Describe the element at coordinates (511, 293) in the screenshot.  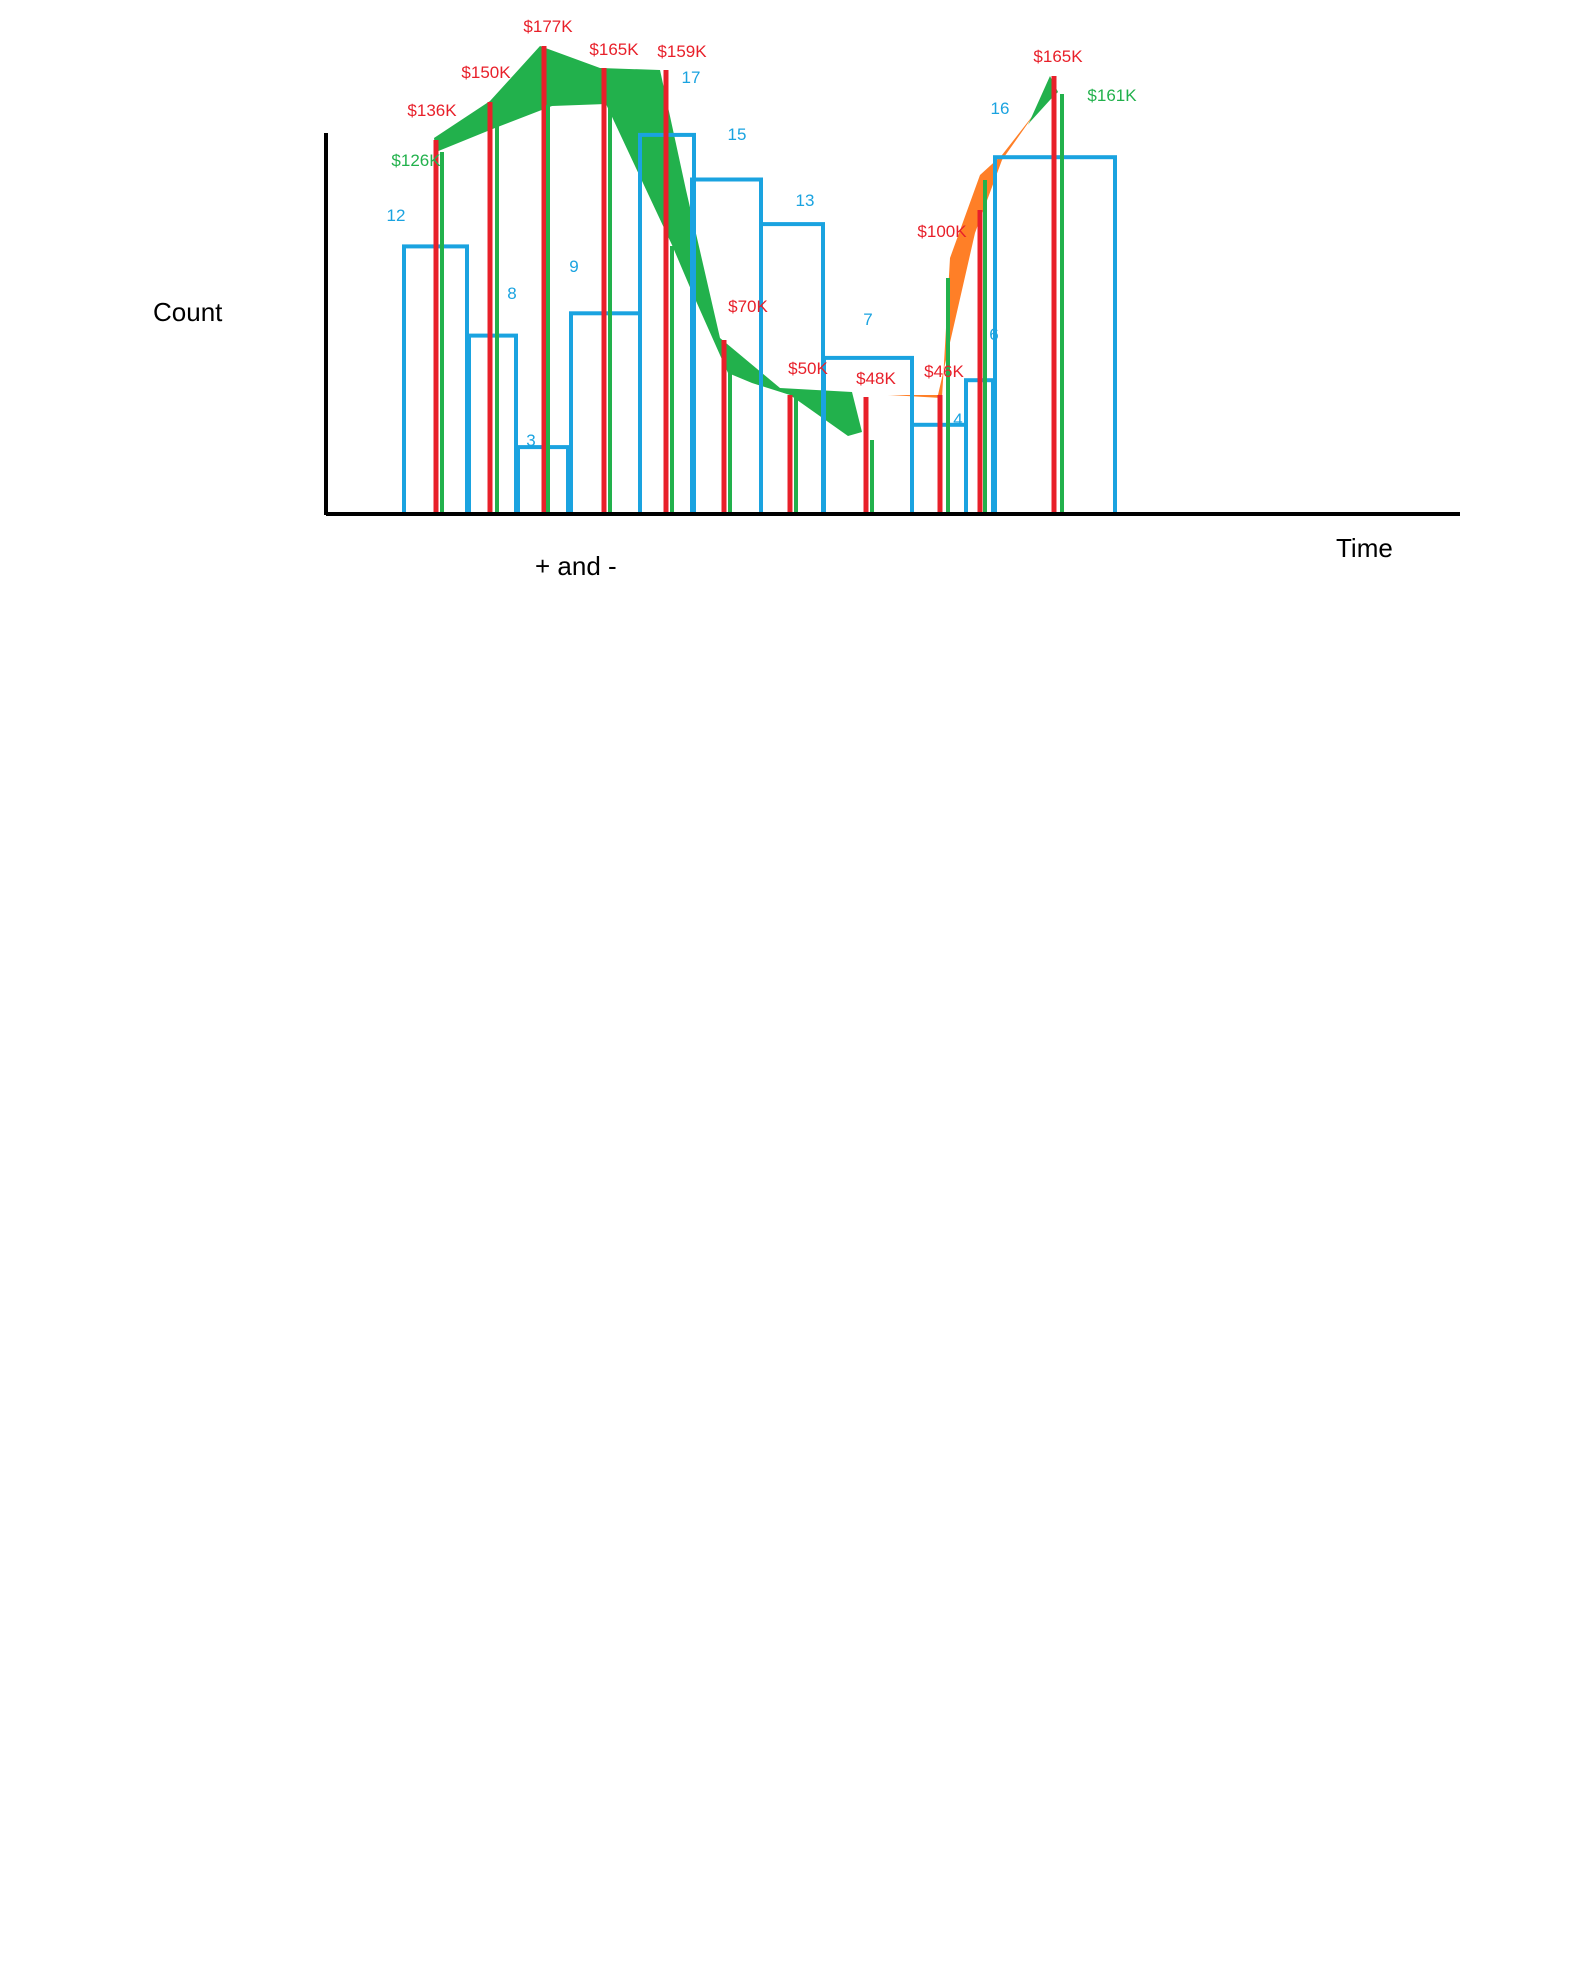
I see `count-label: 8` at that location.